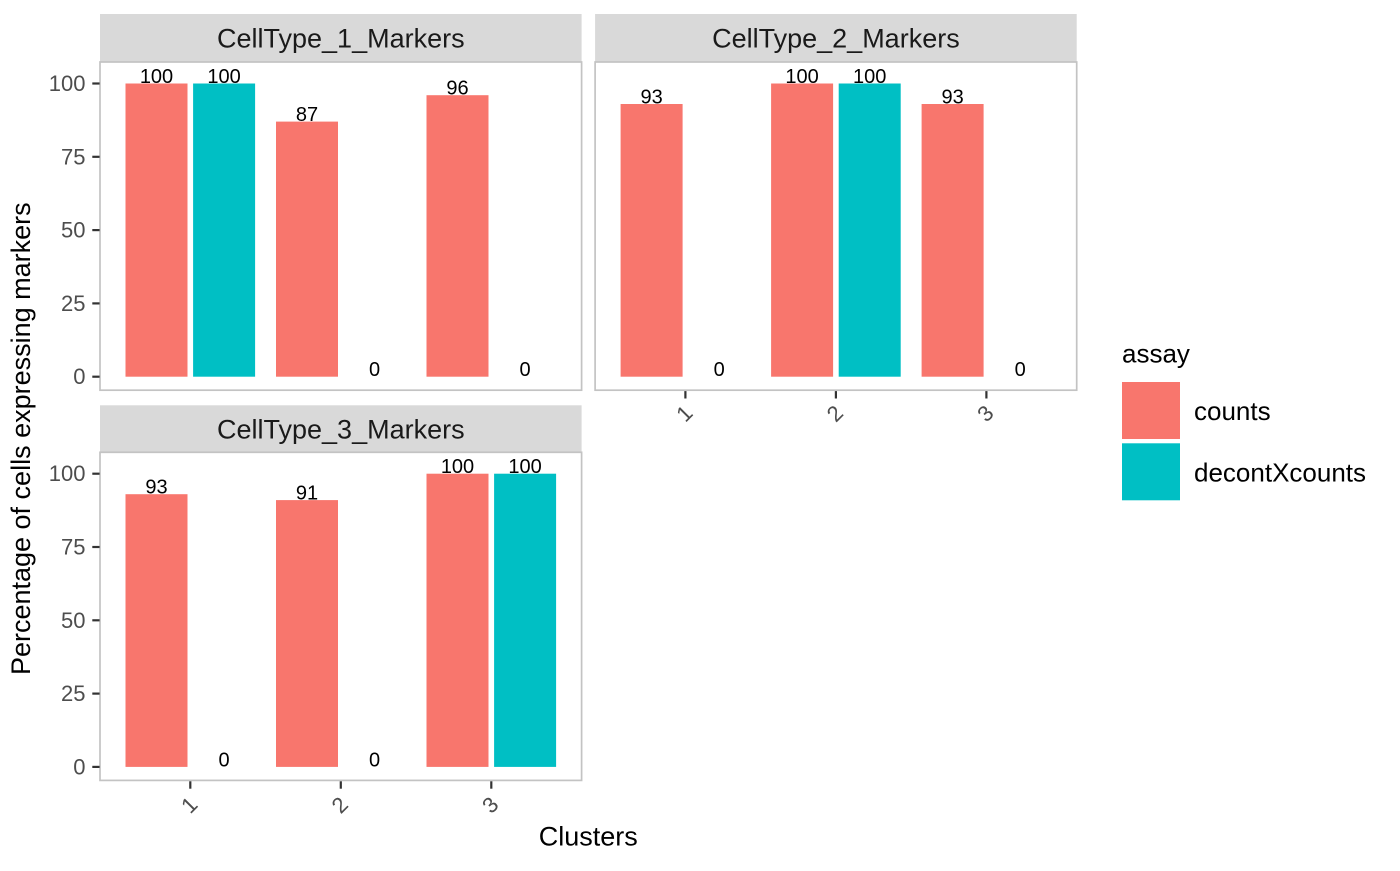  What do you see at coordinates (341, 430) in the screenshot?
I see `svg-text: CellType_3_Markers` at bounding box center [341, 430].